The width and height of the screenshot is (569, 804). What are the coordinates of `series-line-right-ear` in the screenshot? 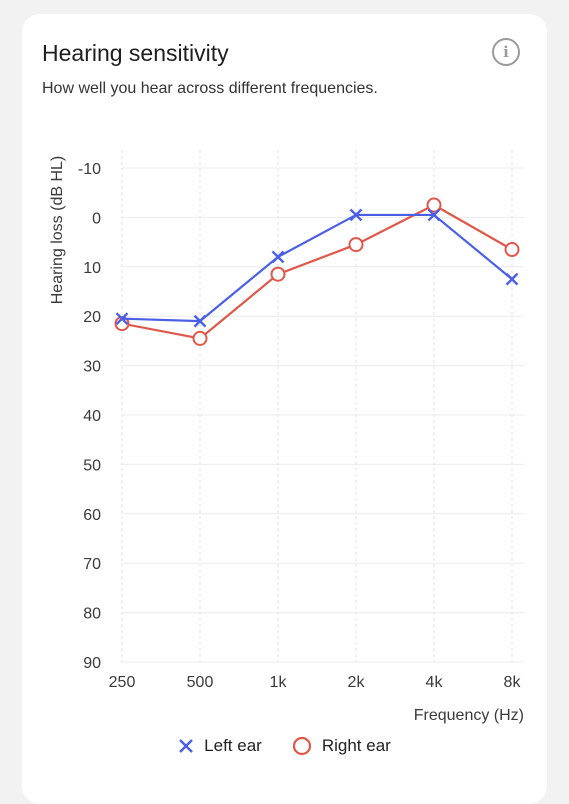 It's located at (317, 271).